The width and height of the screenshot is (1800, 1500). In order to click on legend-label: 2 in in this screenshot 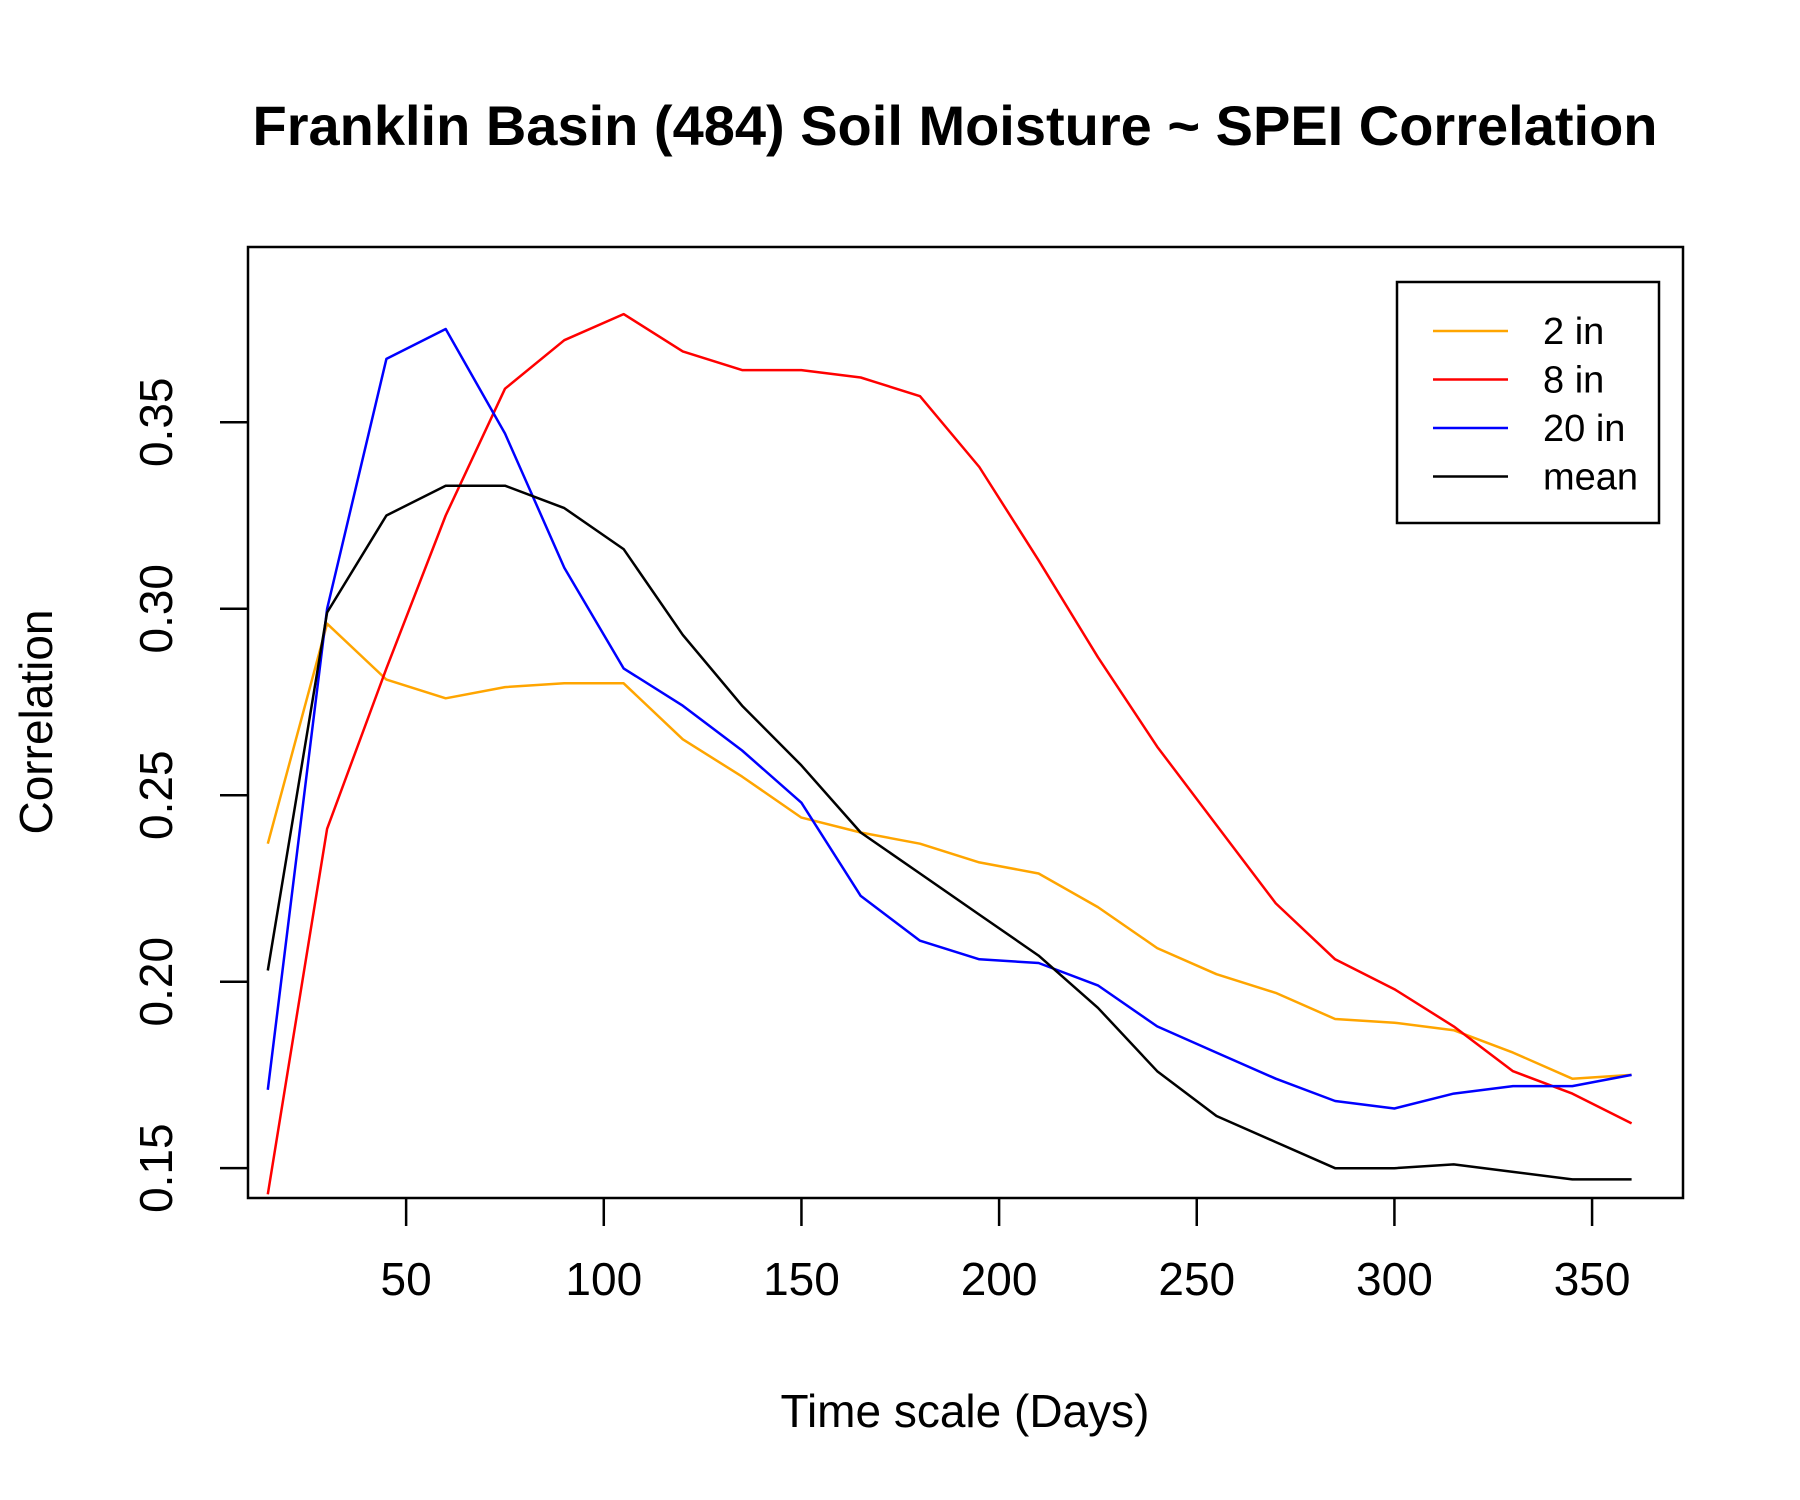, I will do `click(1573, 332)`.